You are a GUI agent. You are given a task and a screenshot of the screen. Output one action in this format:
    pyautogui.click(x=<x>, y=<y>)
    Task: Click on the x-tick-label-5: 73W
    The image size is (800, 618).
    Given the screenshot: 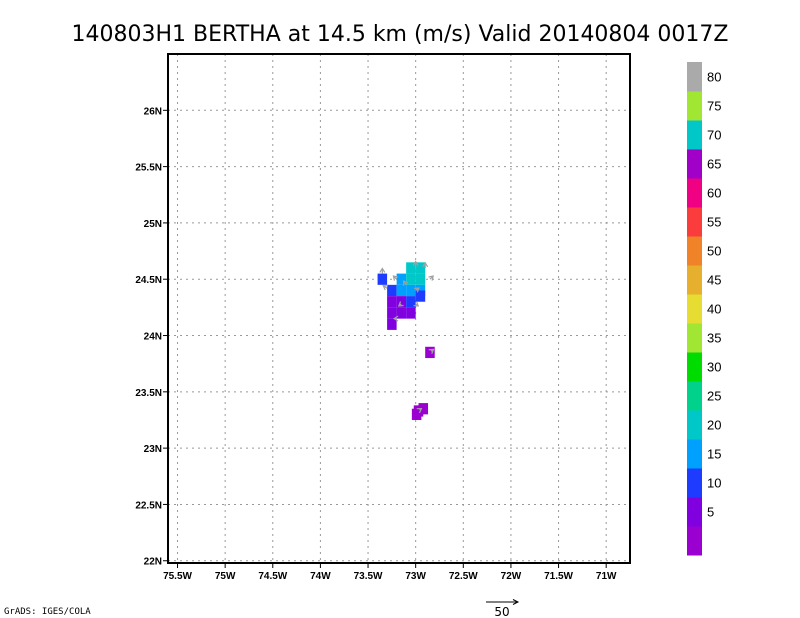 What is the action you would take?
    pyautogui.click(x=415, y=576)
    